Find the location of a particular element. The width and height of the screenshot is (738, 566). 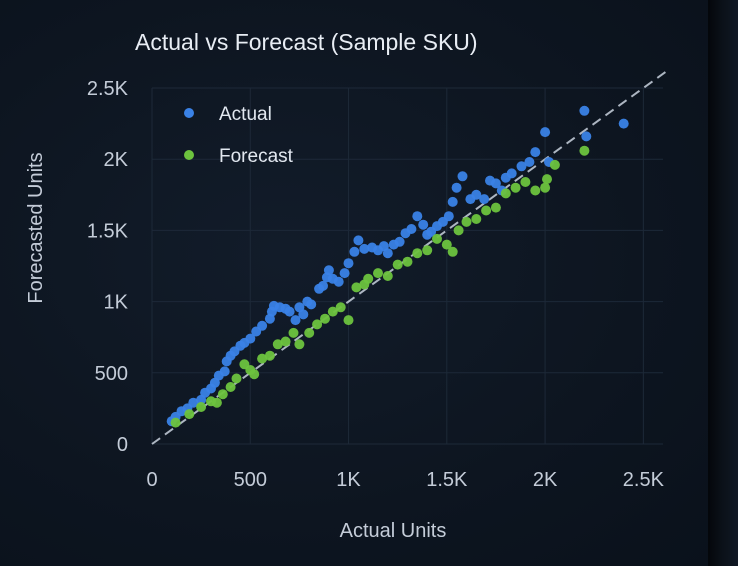

legend-actual-label: Actual is located at coordinates (245, 114).